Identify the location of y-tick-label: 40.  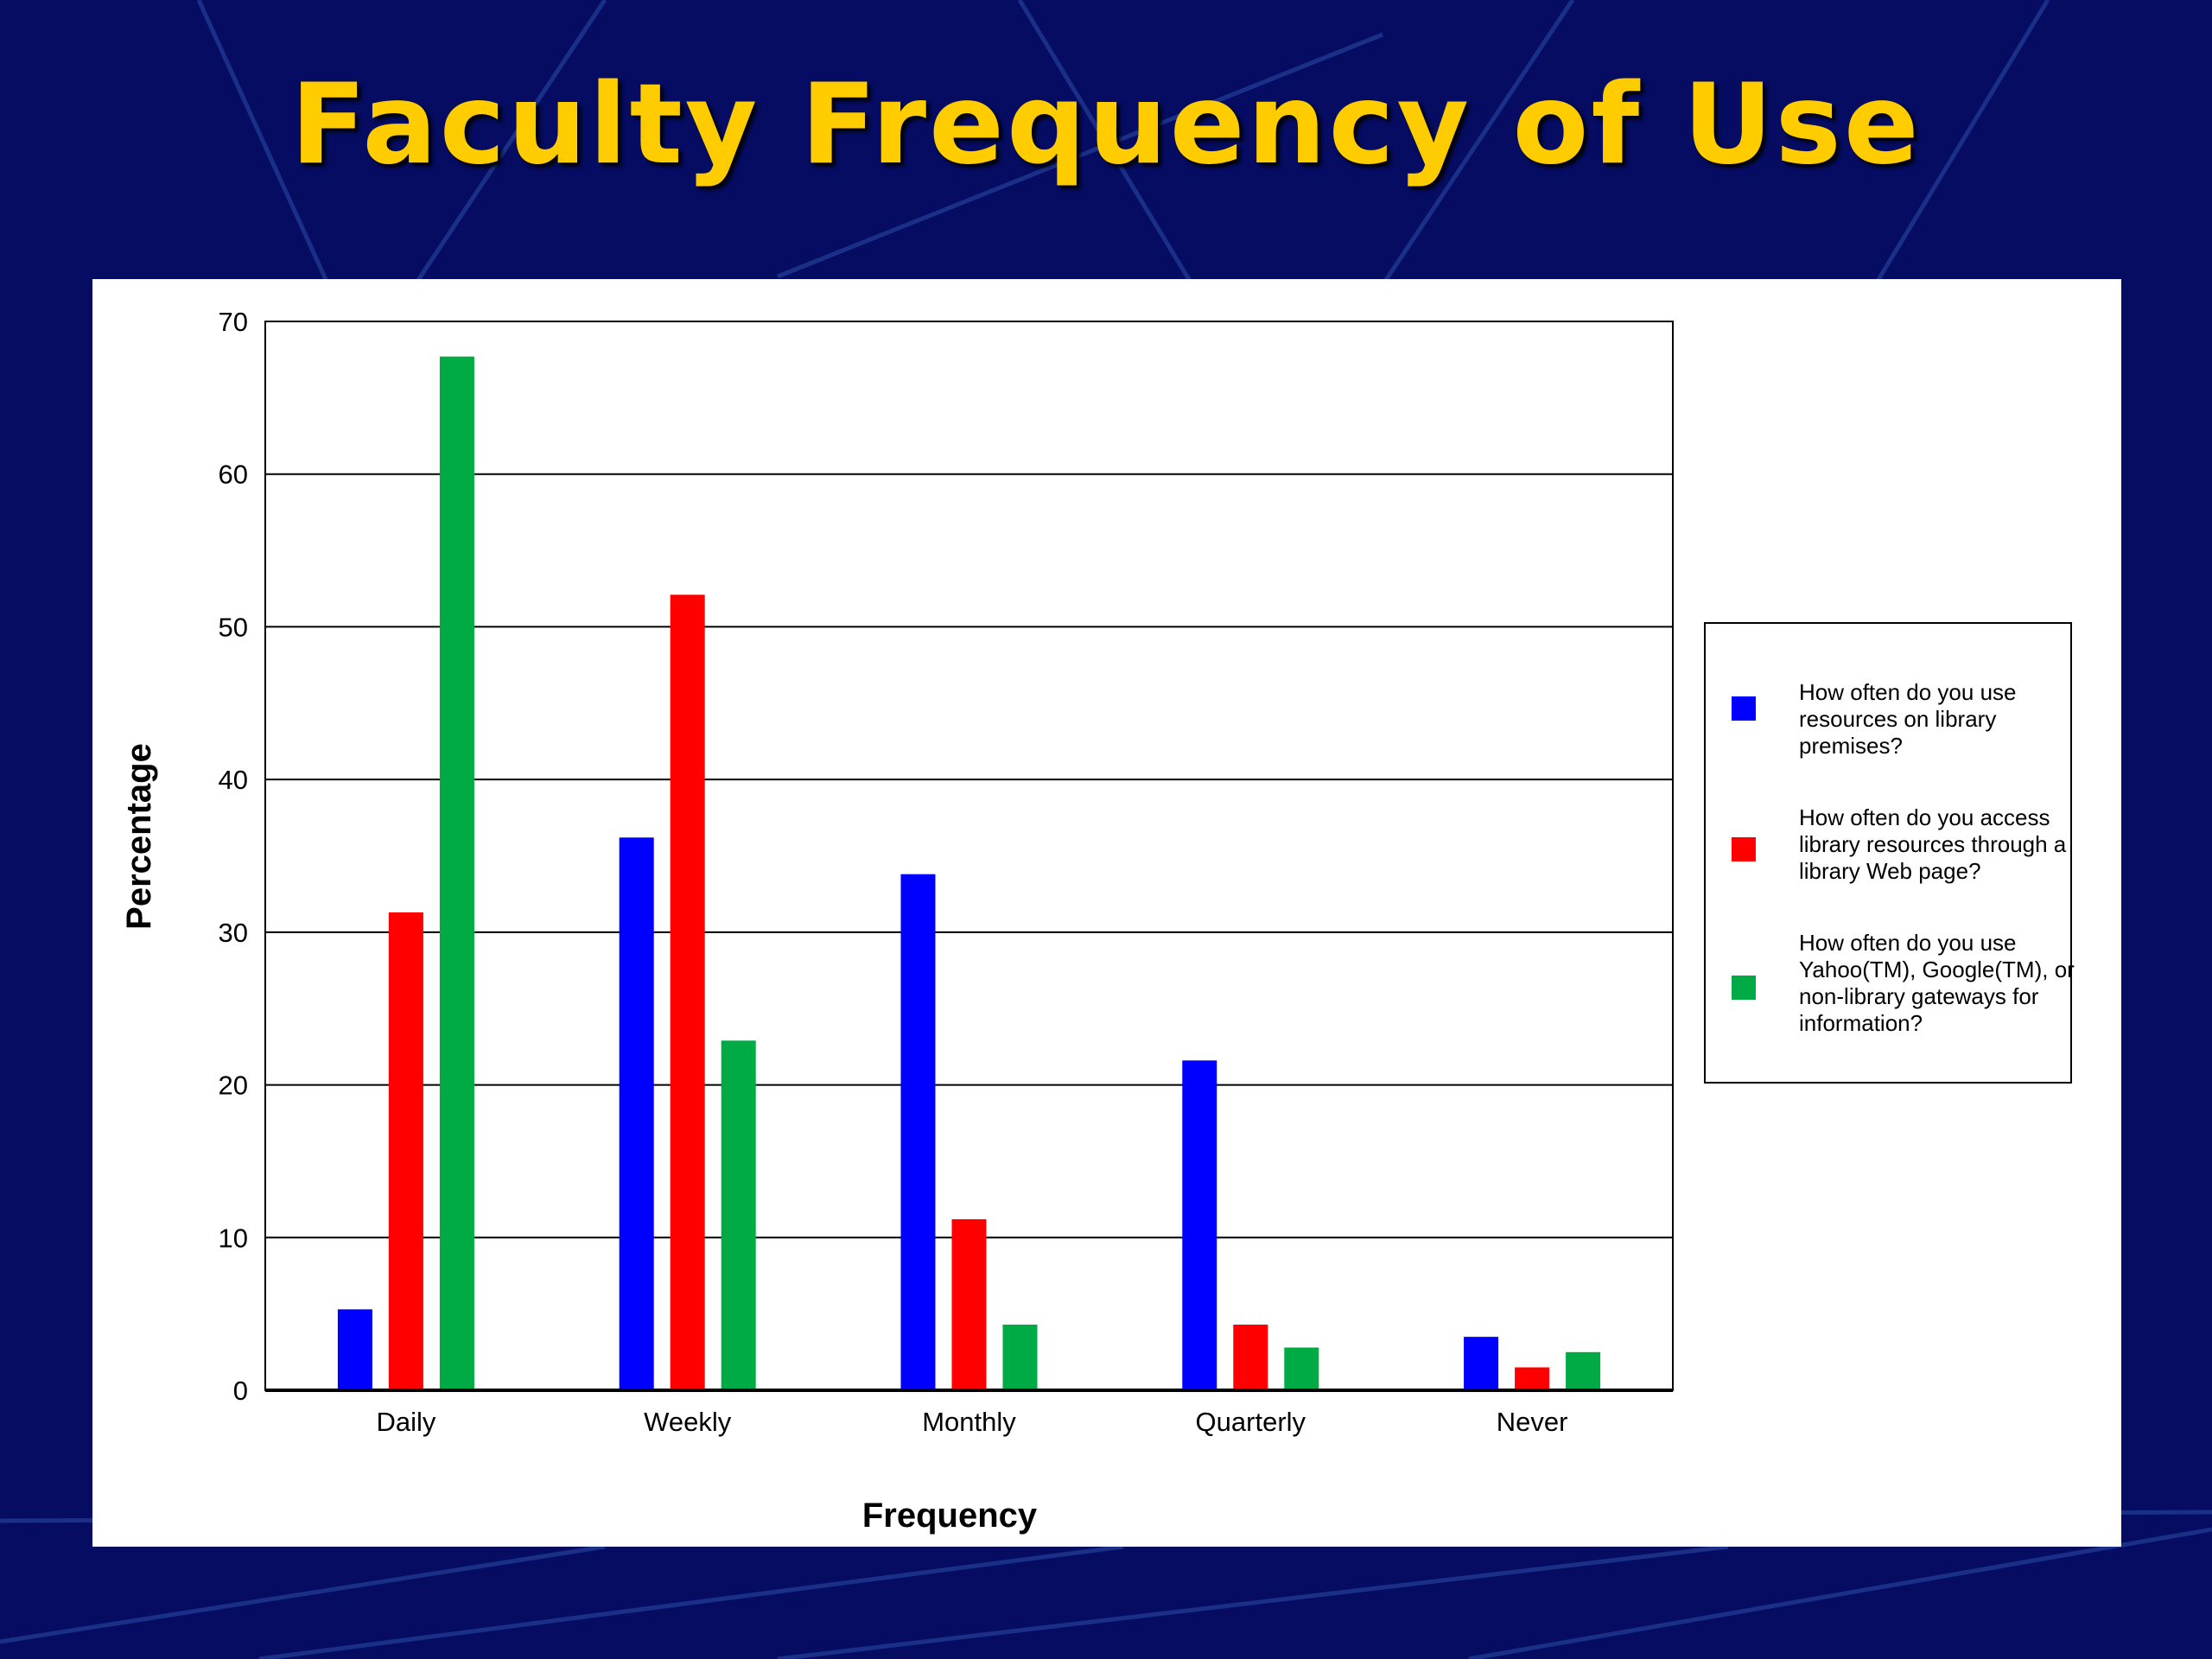
(233, 780).